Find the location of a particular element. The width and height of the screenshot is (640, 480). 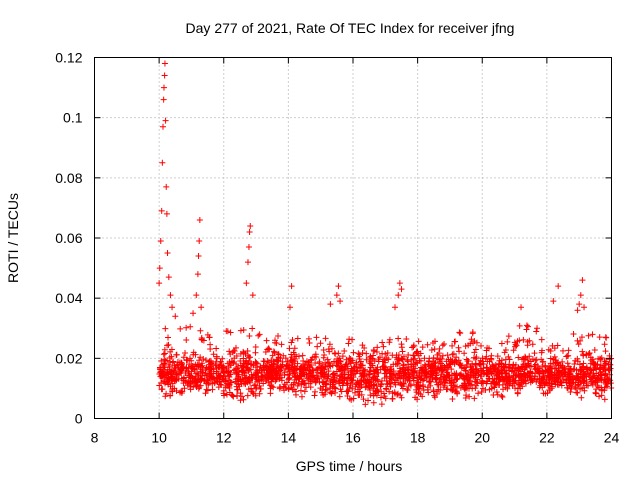

x-tick-label: 10 is located at coordinates (159, 438).